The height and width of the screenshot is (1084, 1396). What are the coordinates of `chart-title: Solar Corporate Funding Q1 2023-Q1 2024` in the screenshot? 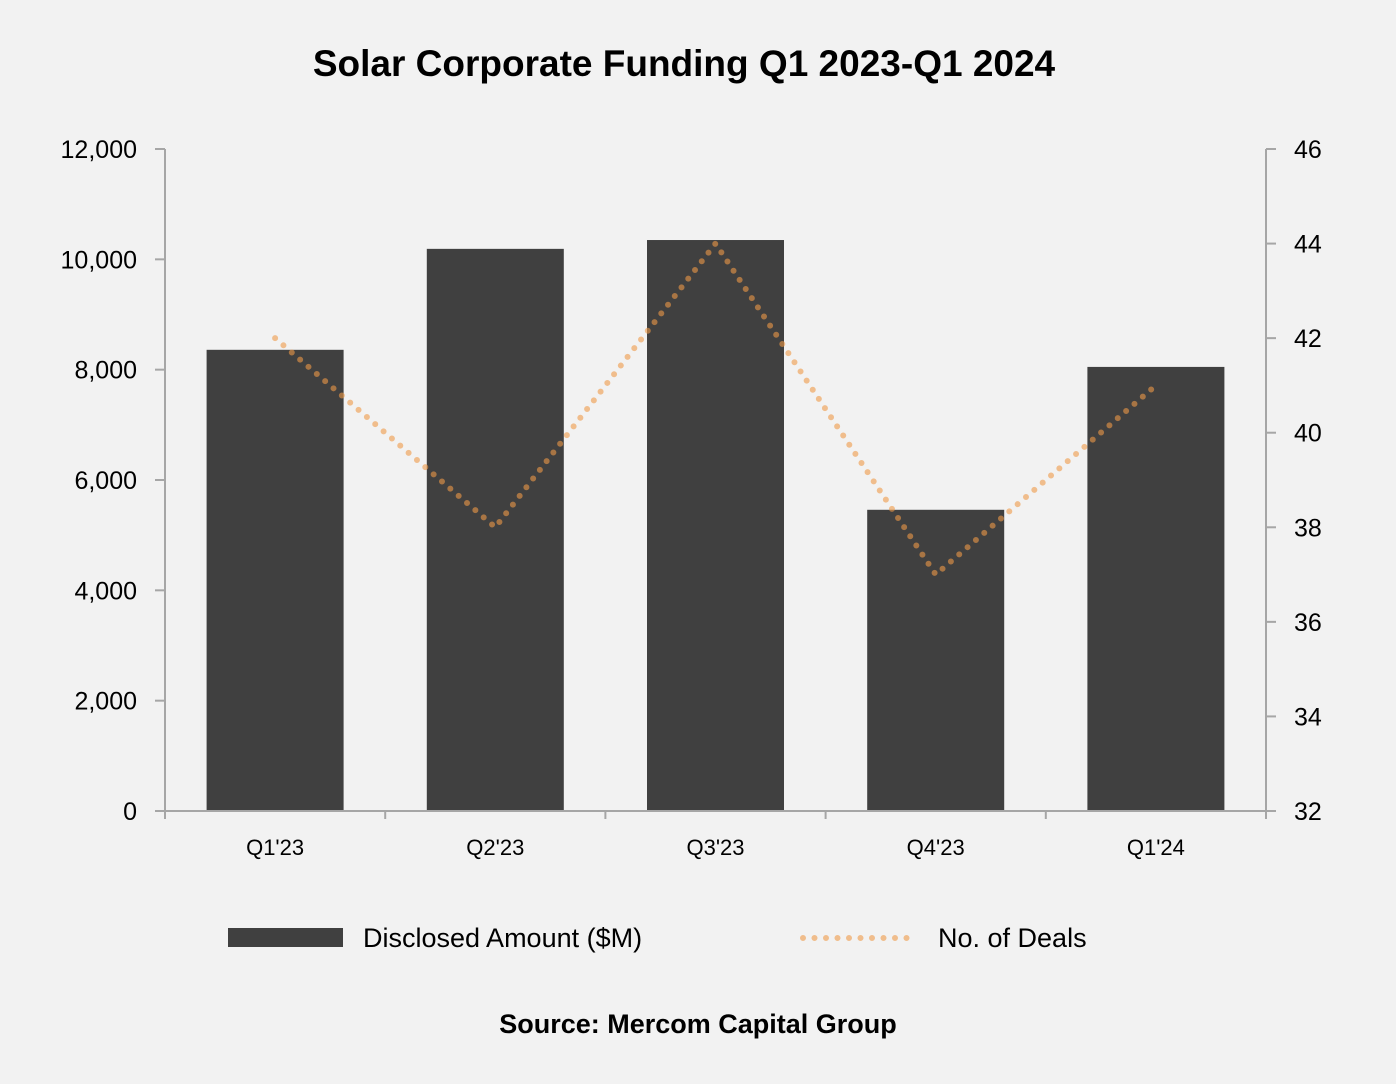 It's located at (684, 63).